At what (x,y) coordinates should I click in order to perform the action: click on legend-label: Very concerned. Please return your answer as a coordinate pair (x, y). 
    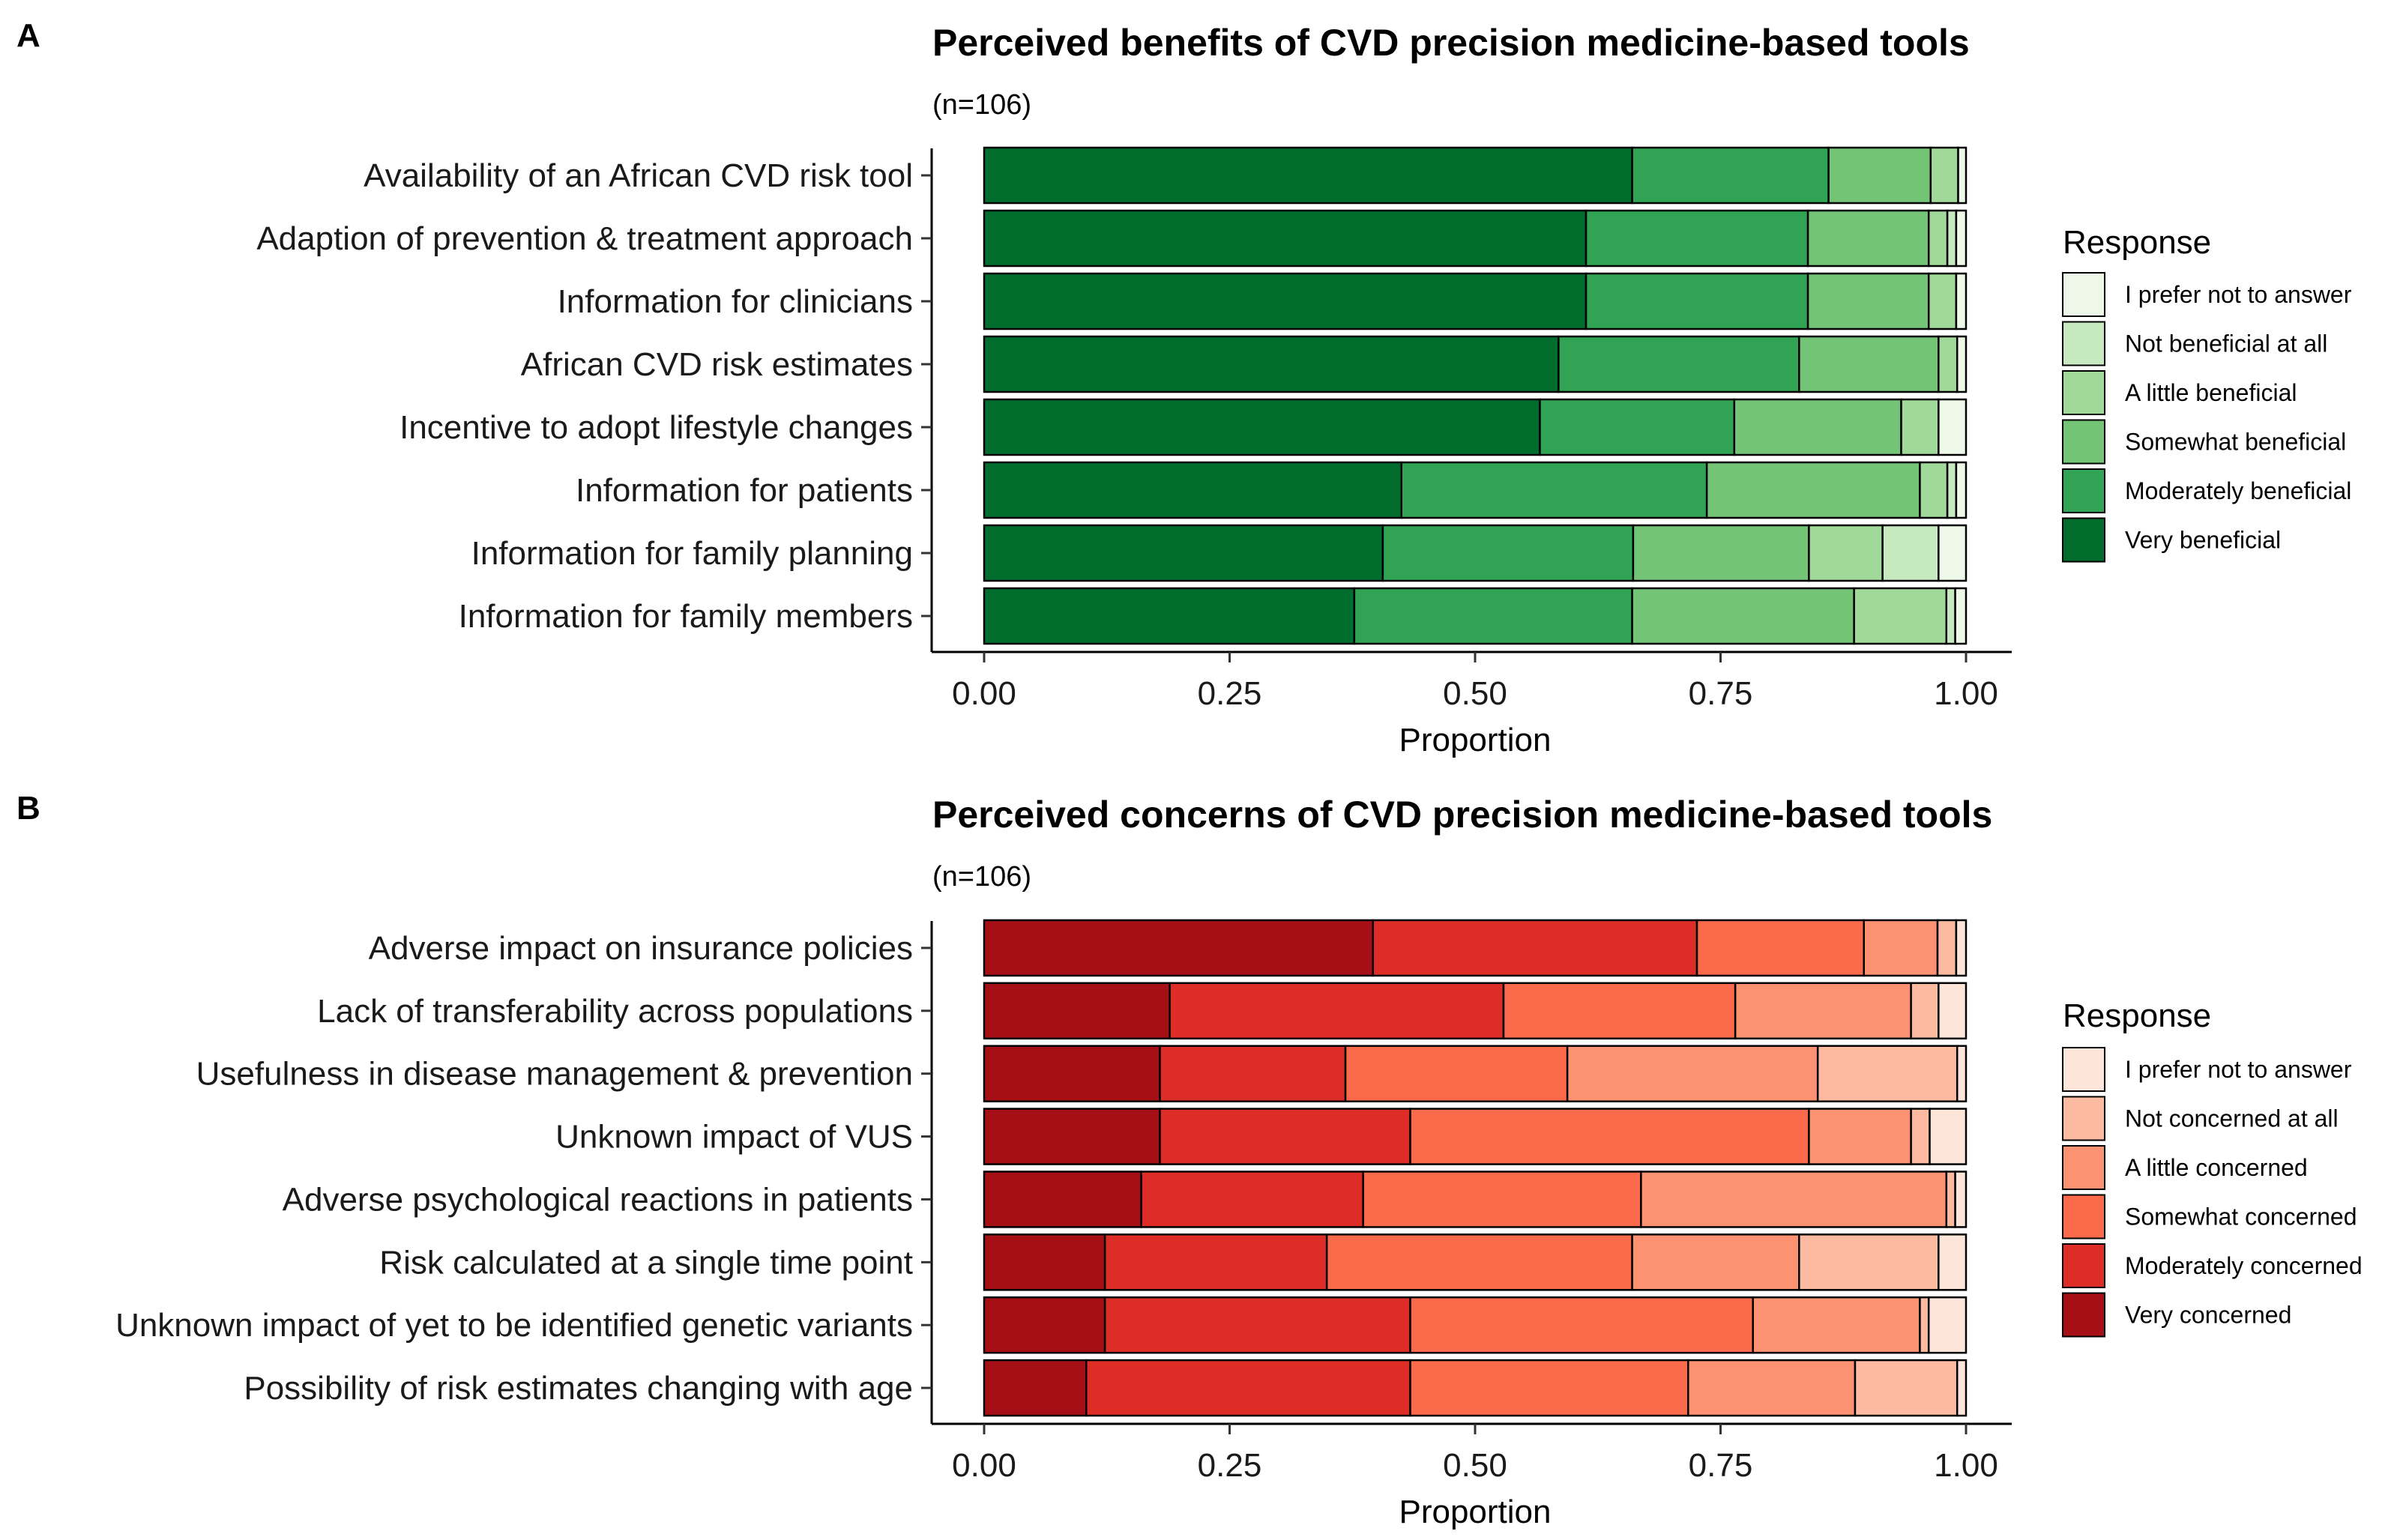
    Looking at the image, I should click on (2208, 1315).